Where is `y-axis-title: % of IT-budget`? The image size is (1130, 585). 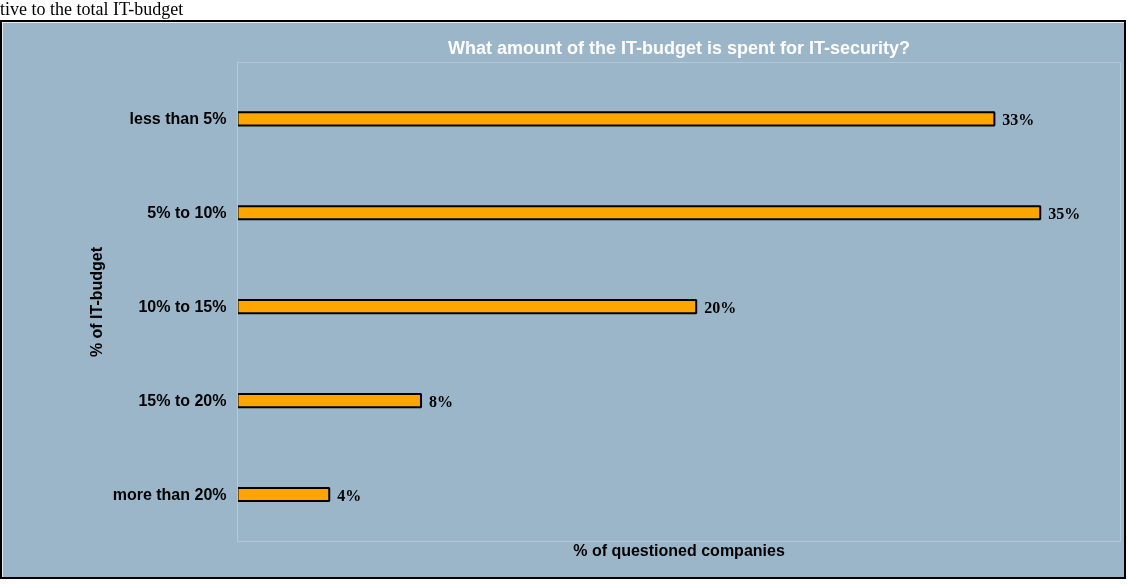 y-axis-title: % of IT-budget is located at coordinates (96, 302).